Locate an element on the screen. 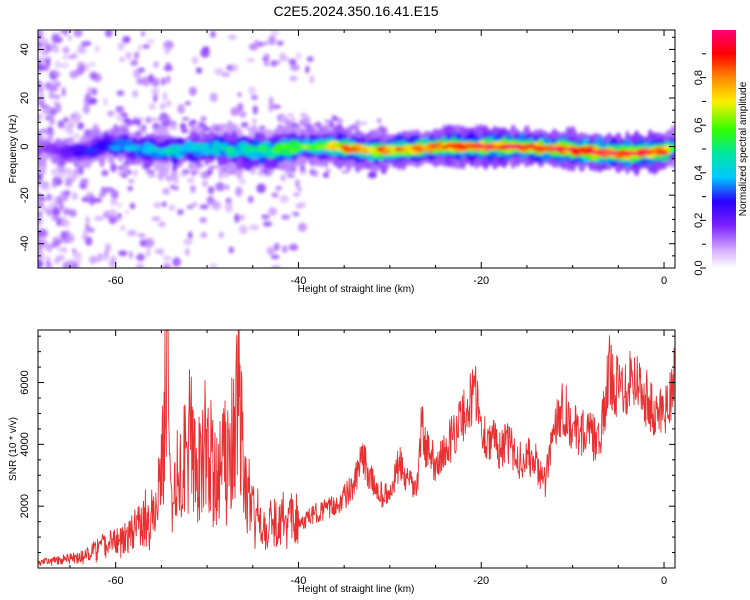  spectrogram-xlabel: Height of straight line (km) is located at coordinates (356, 289).